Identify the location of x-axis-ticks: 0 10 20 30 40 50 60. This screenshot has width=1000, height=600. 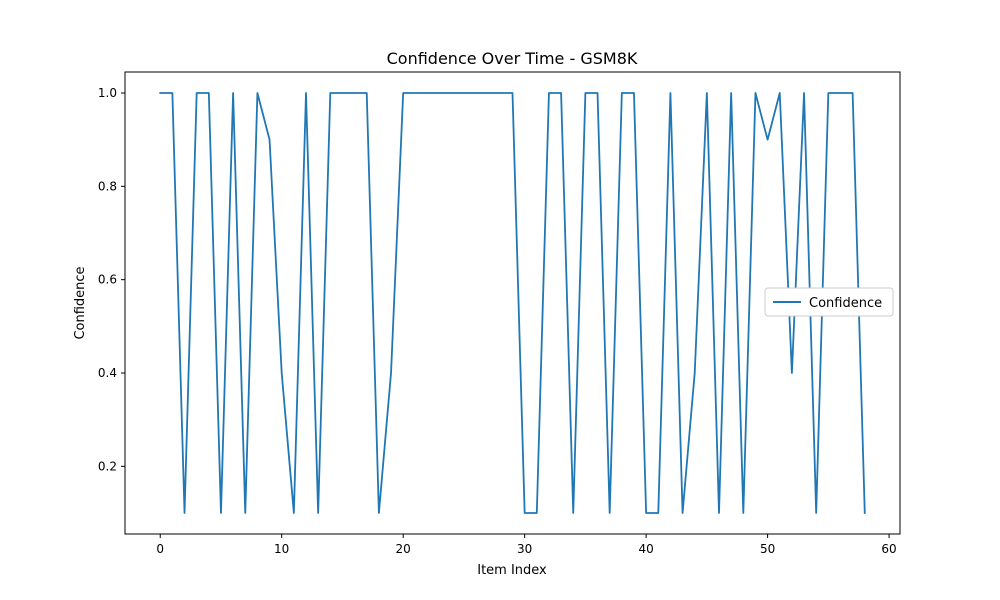
(526, 545).